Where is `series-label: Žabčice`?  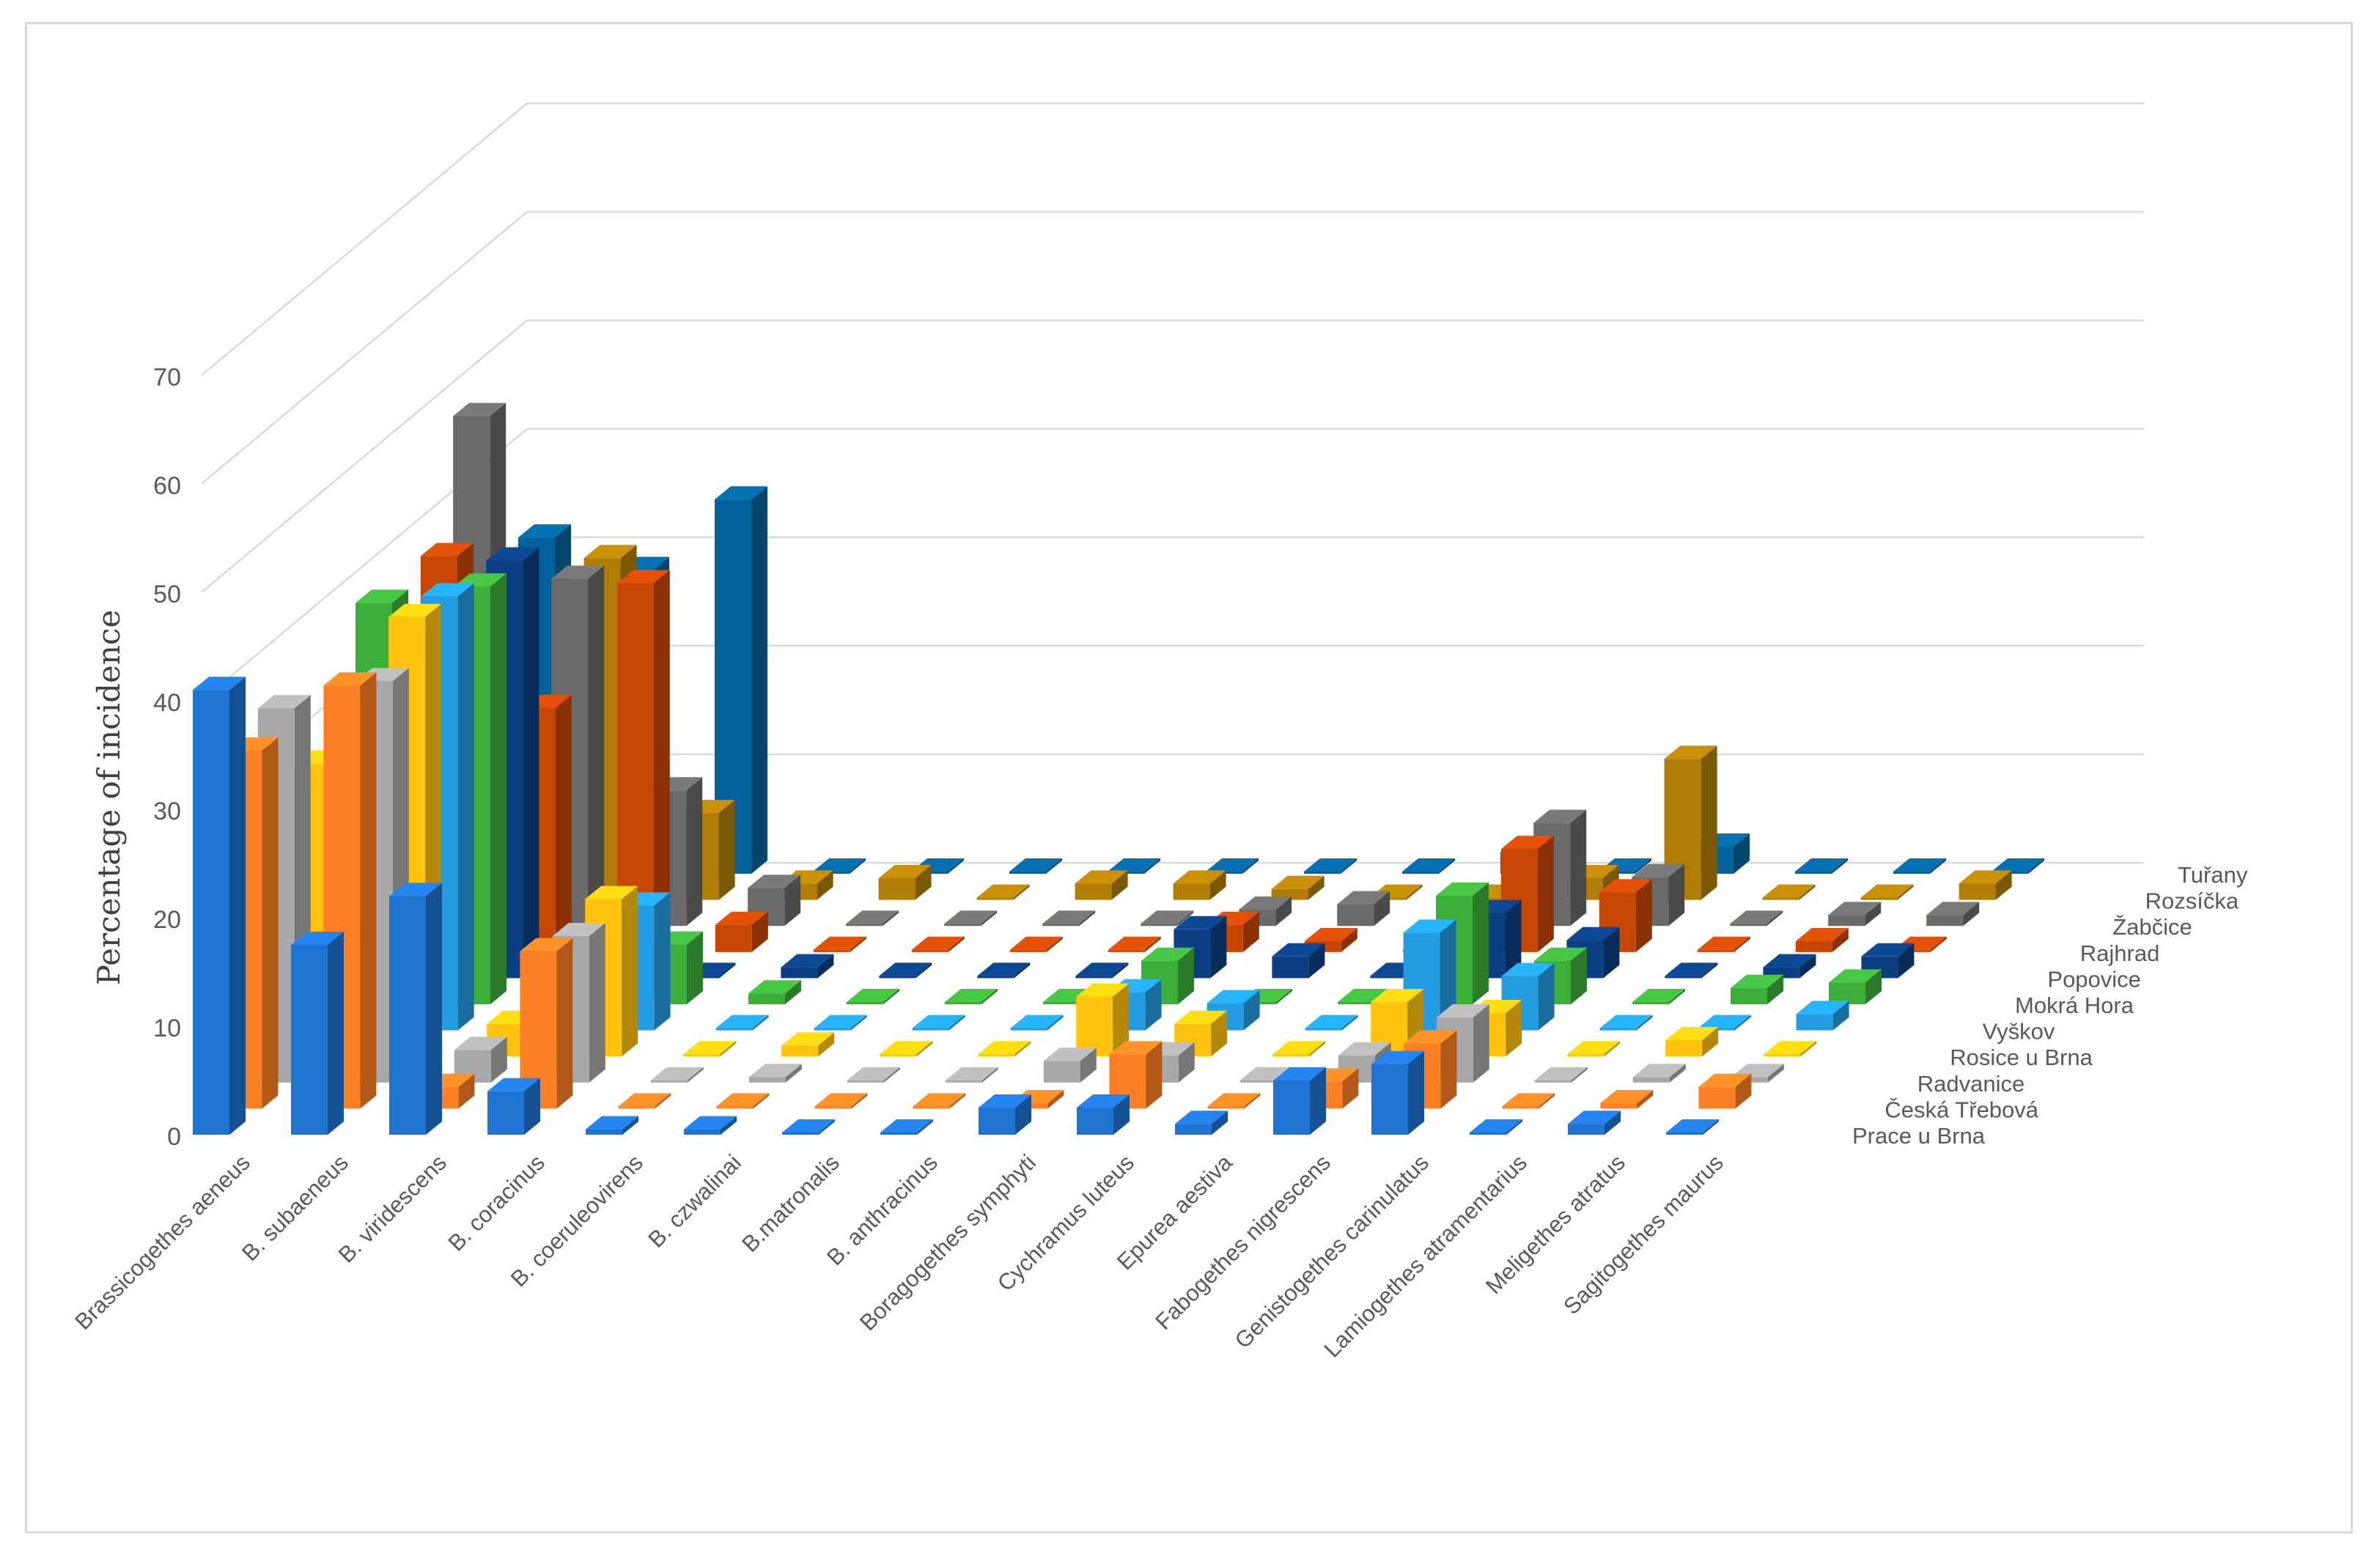
series-label: Žabčice is located at coordinates (2152, 927).